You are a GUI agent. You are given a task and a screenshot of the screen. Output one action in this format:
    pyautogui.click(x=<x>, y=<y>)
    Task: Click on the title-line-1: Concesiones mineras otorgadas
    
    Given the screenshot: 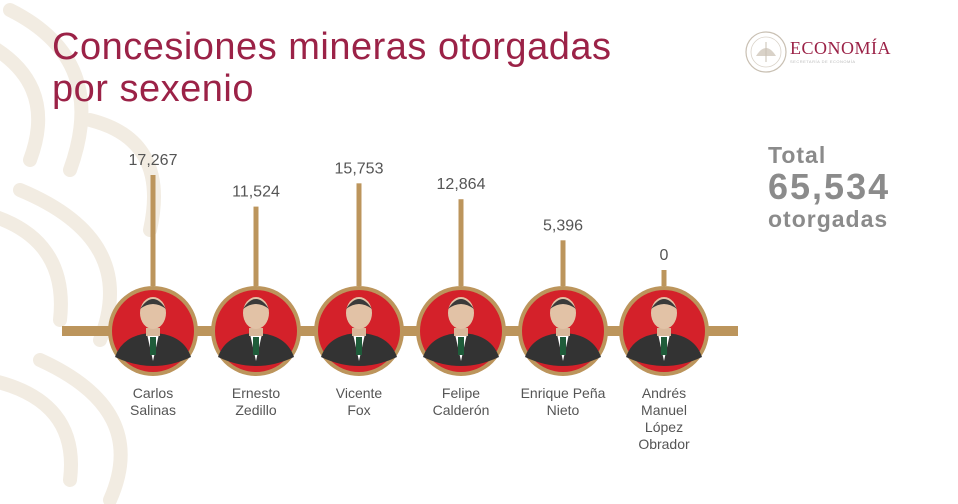 What is the action you would take?
    pyautogui.click(x=332, y=47)
    